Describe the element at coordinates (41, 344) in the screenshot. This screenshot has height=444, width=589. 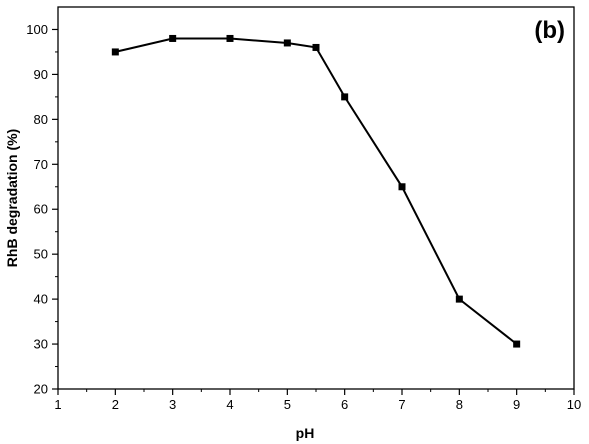
I see `y-tick-label: 30` at that location.